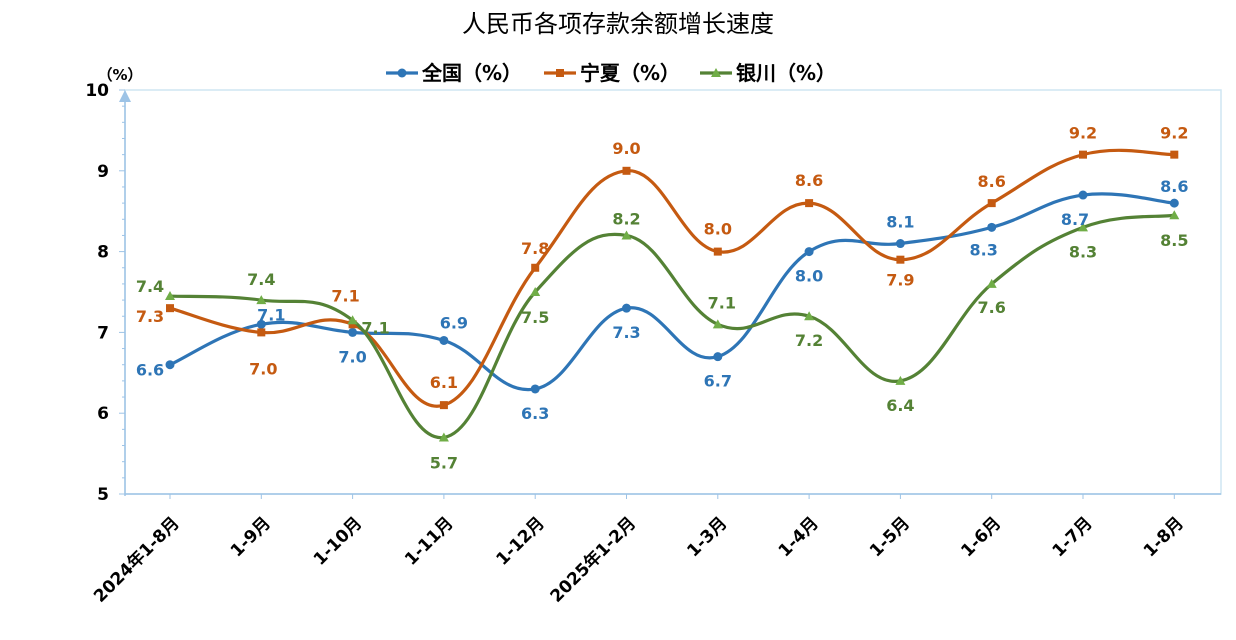 Image resolution: width=1236 pixels, height=640 pixels. What do you see at coordinates (103, 172) in the screenshot?
I see `y-tick-label: 9` at bounding box center [103, 172].